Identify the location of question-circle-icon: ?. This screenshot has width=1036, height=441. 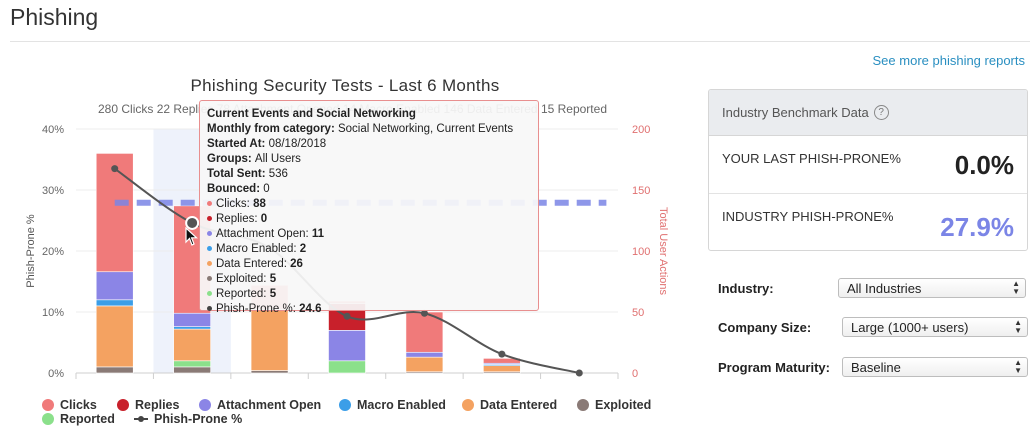
(881, 112).